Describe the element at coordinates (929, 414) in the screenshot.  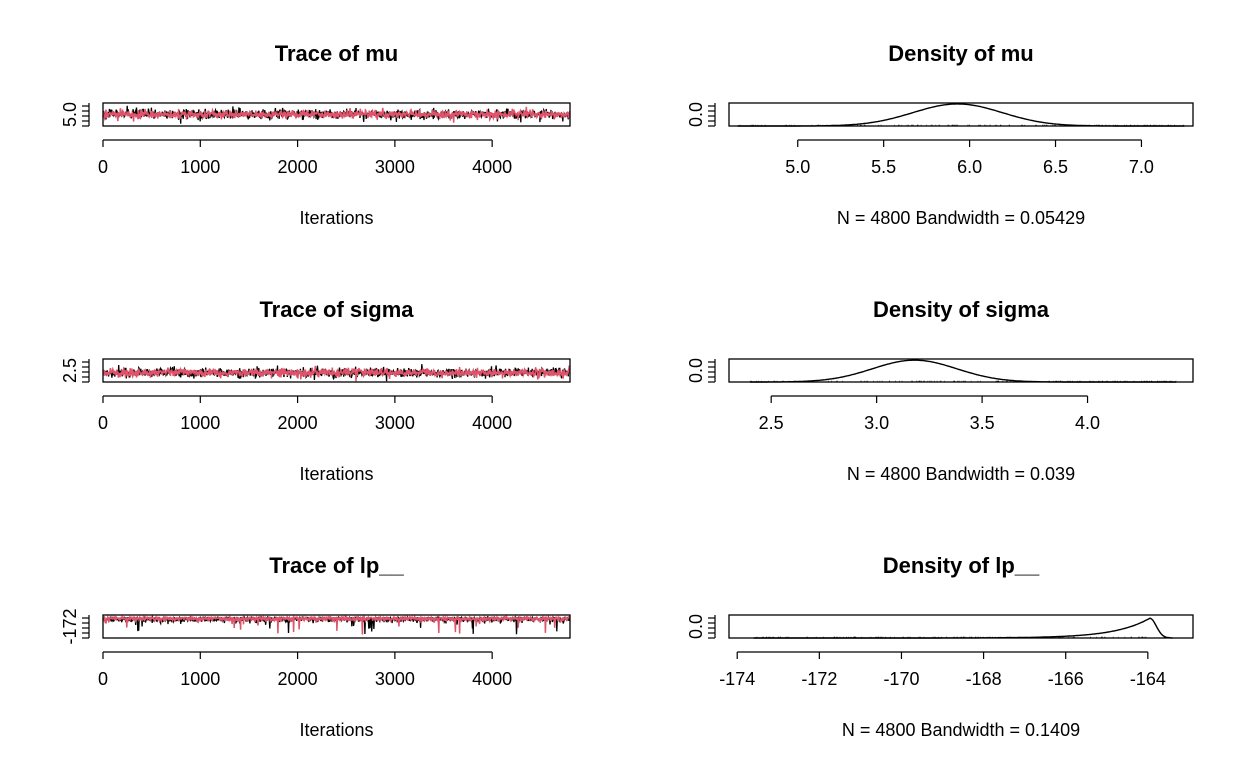
I see `x-axis: 2.5 3.0 3.5 4.0` at that location.